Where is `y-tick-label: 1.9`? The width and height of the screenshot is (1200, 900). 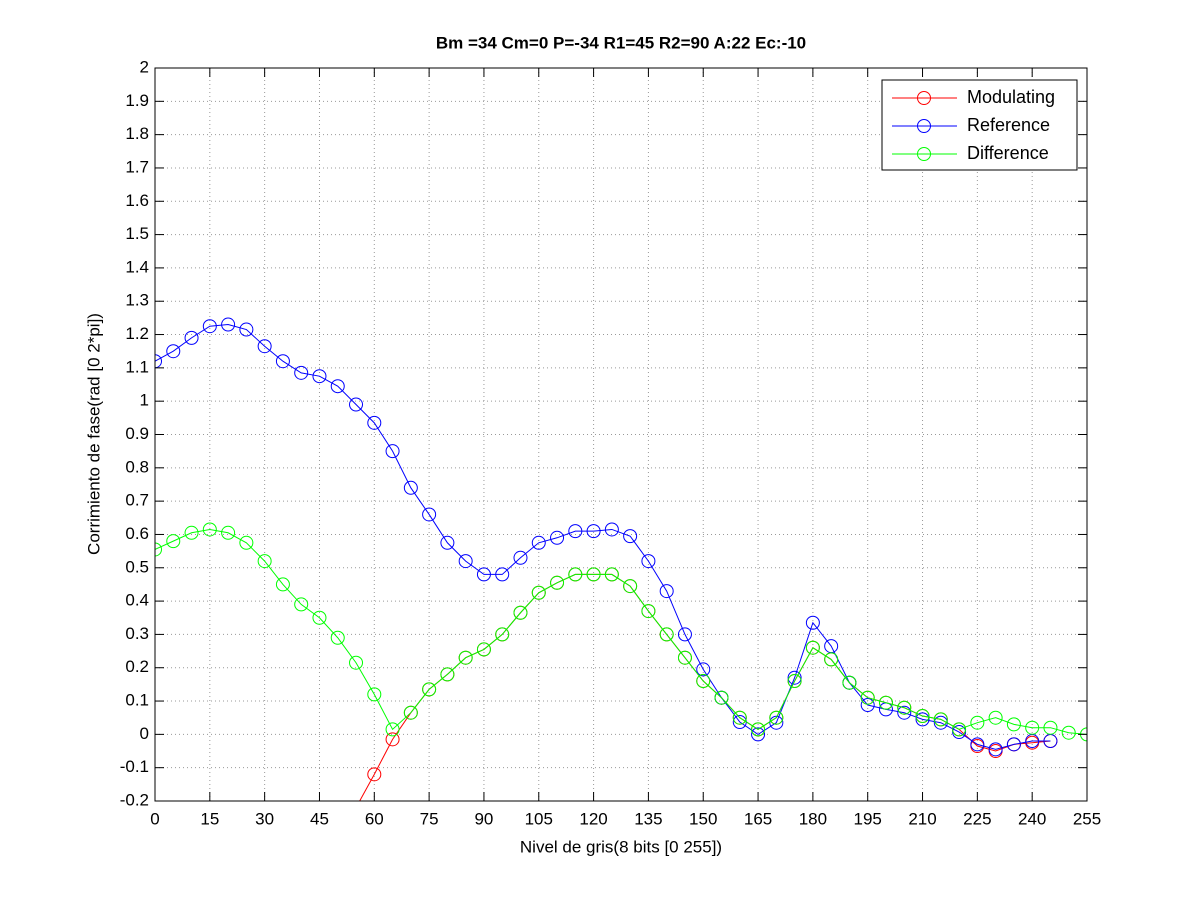
y-tick-label: 1.9 is located at coordinates (137, 100).